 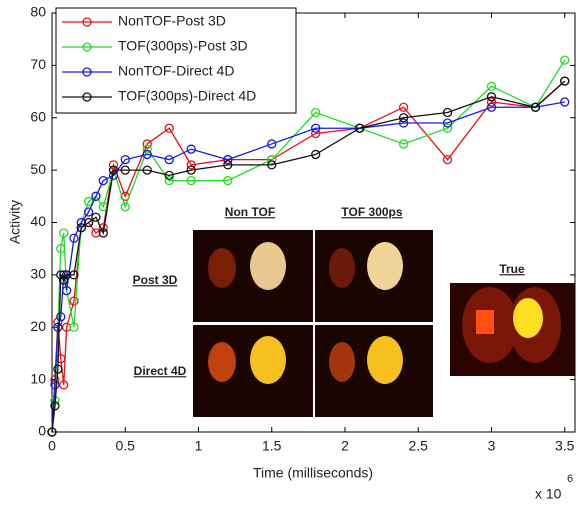 What do you see at coordinates (419, 446) in the screenshot?
I see `x-tick-label: 2.5` at bounding box center [419, 446].